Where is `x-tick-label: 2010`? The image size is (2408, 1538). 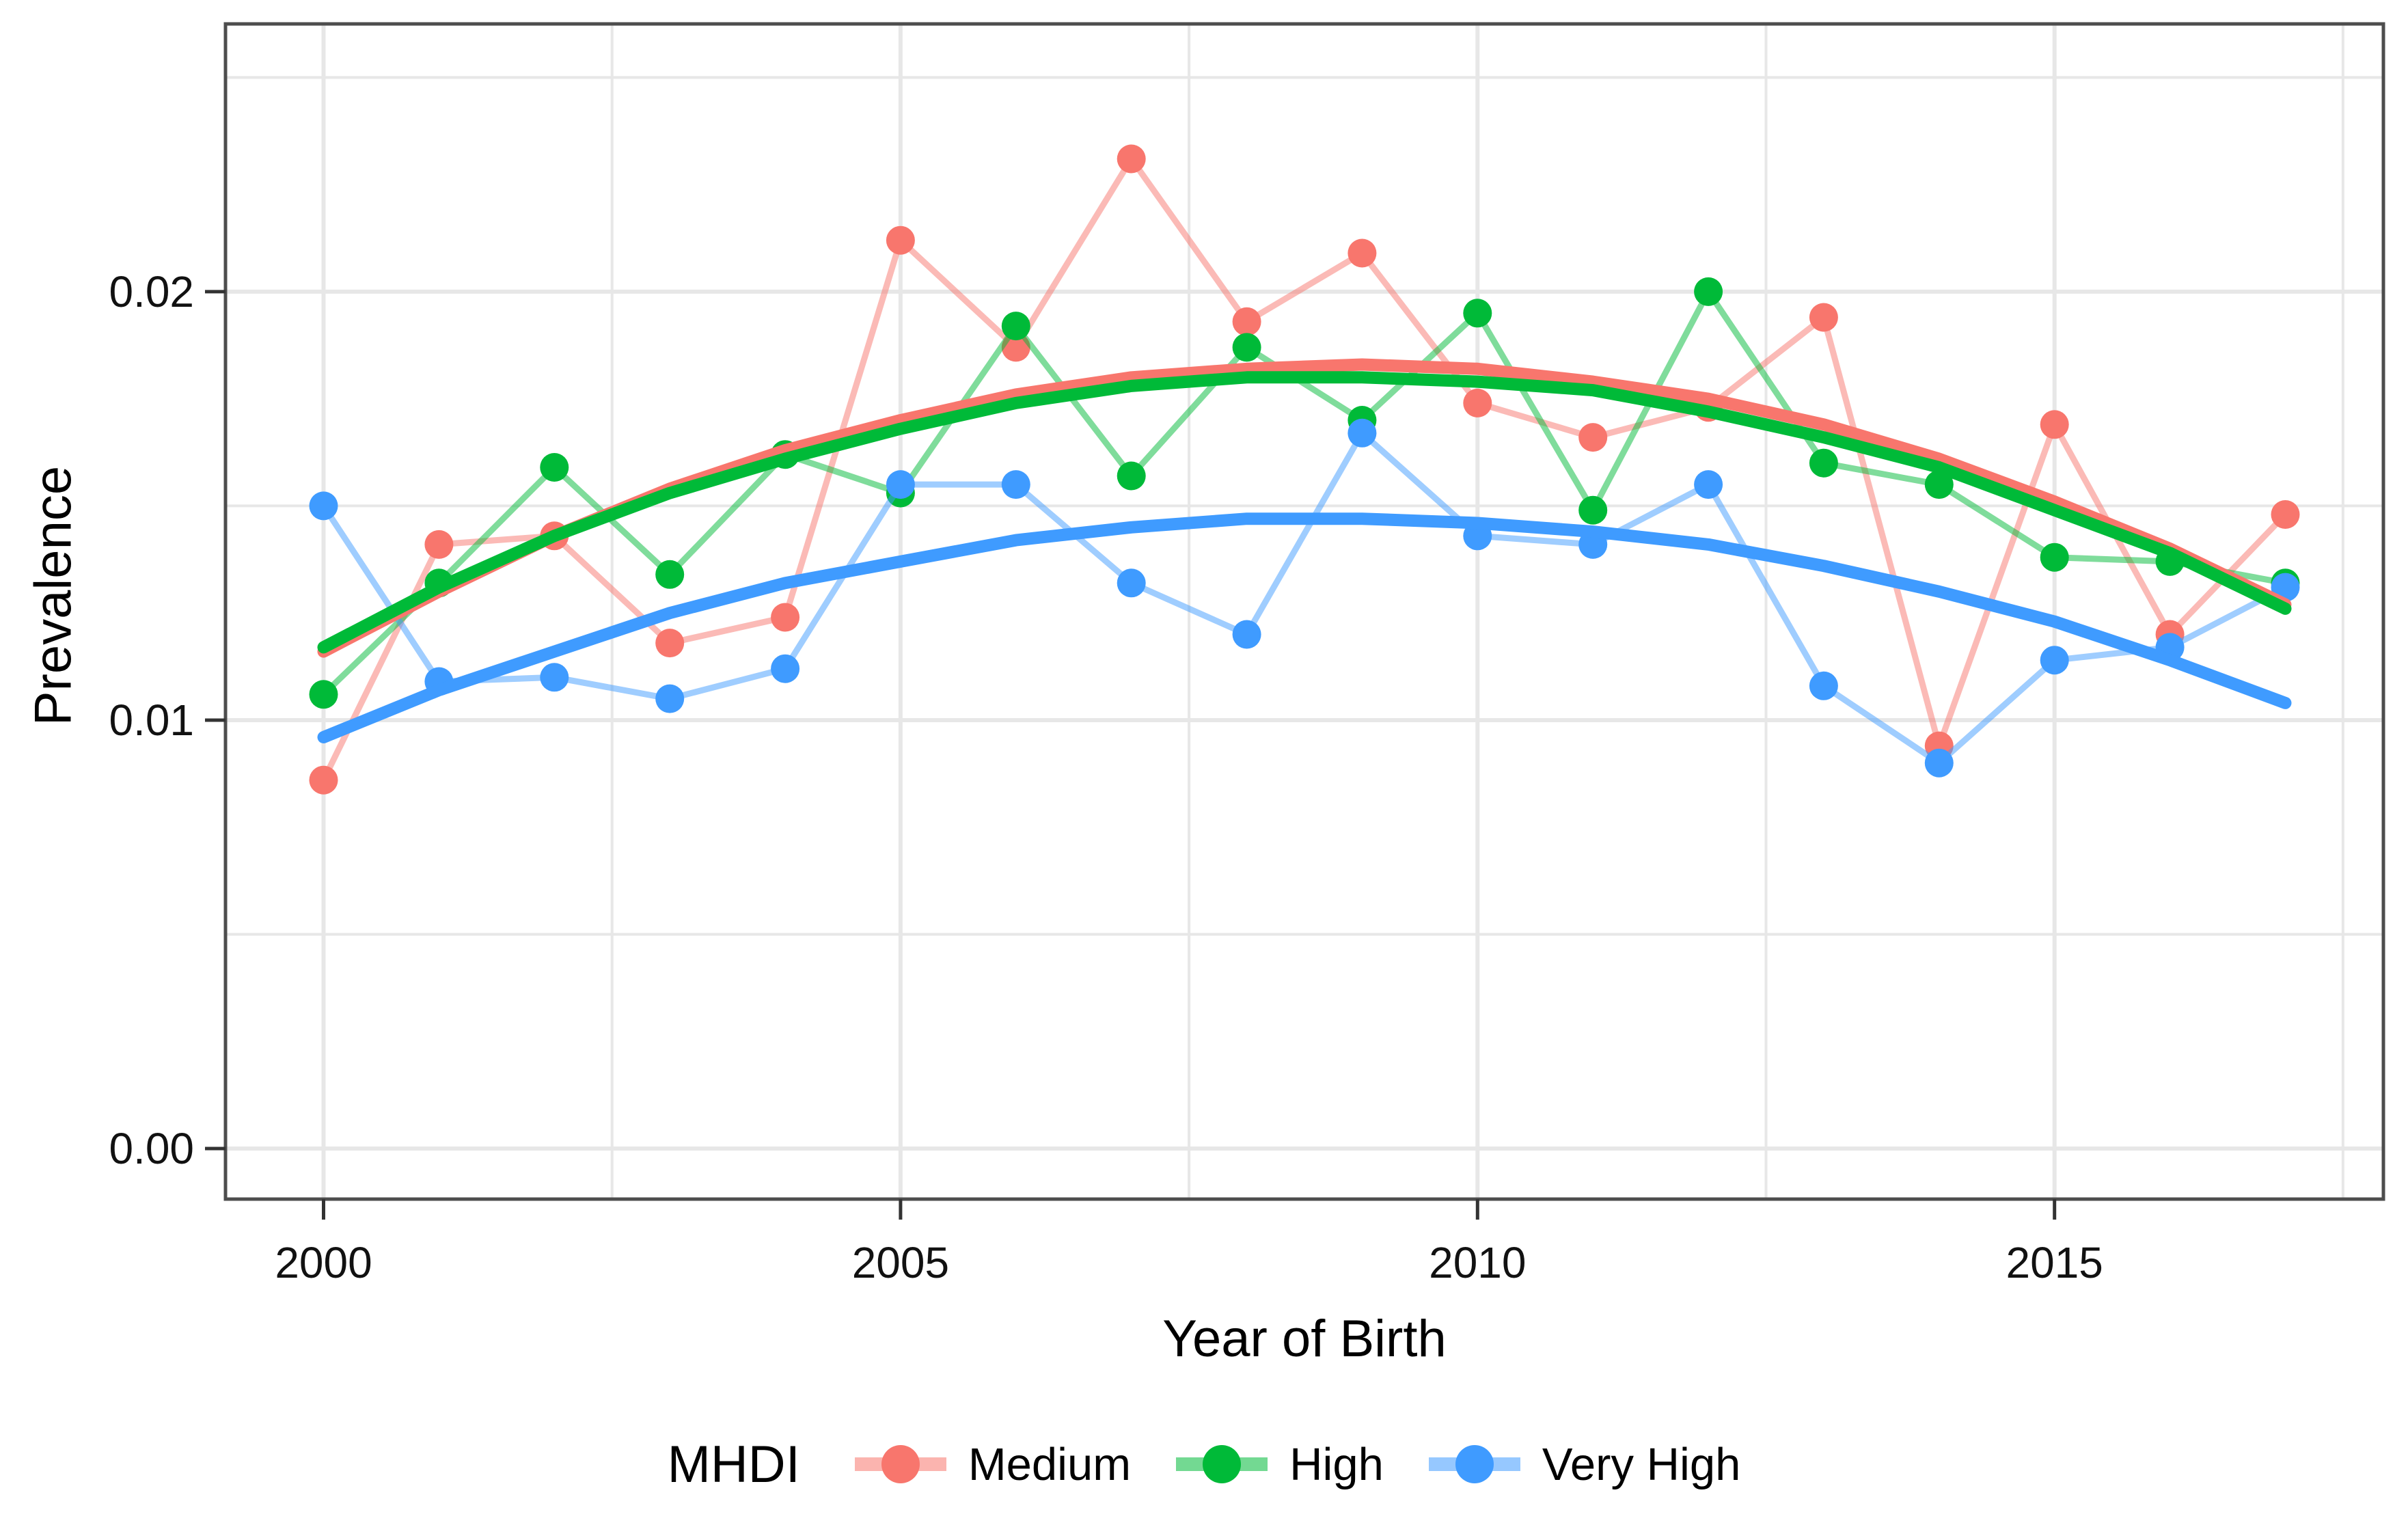 x-tick-label: 2010 is located at coordinates (1478, 1262).